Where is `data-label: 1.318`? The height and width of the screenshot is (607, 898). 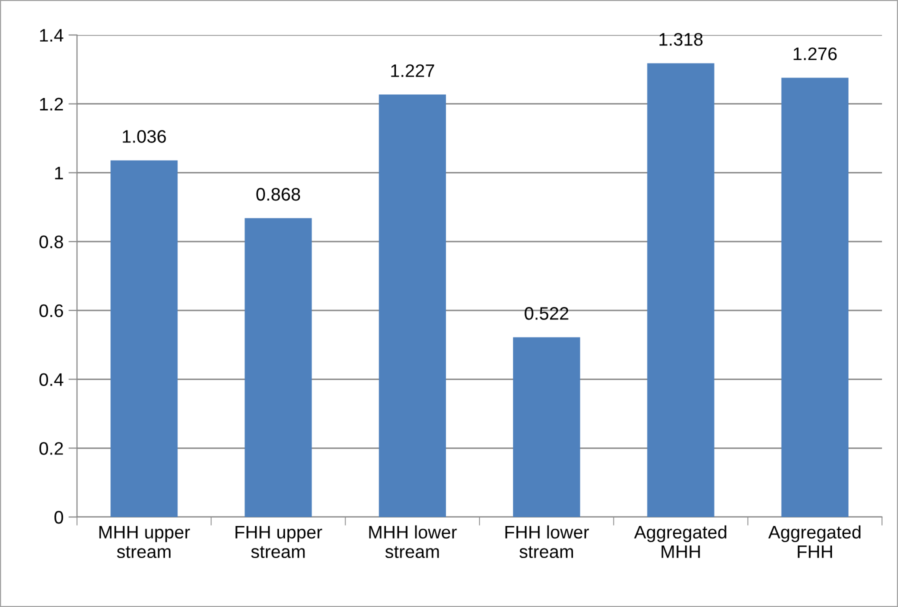
data-label: 1.318 is located at coordinates (681, 39).